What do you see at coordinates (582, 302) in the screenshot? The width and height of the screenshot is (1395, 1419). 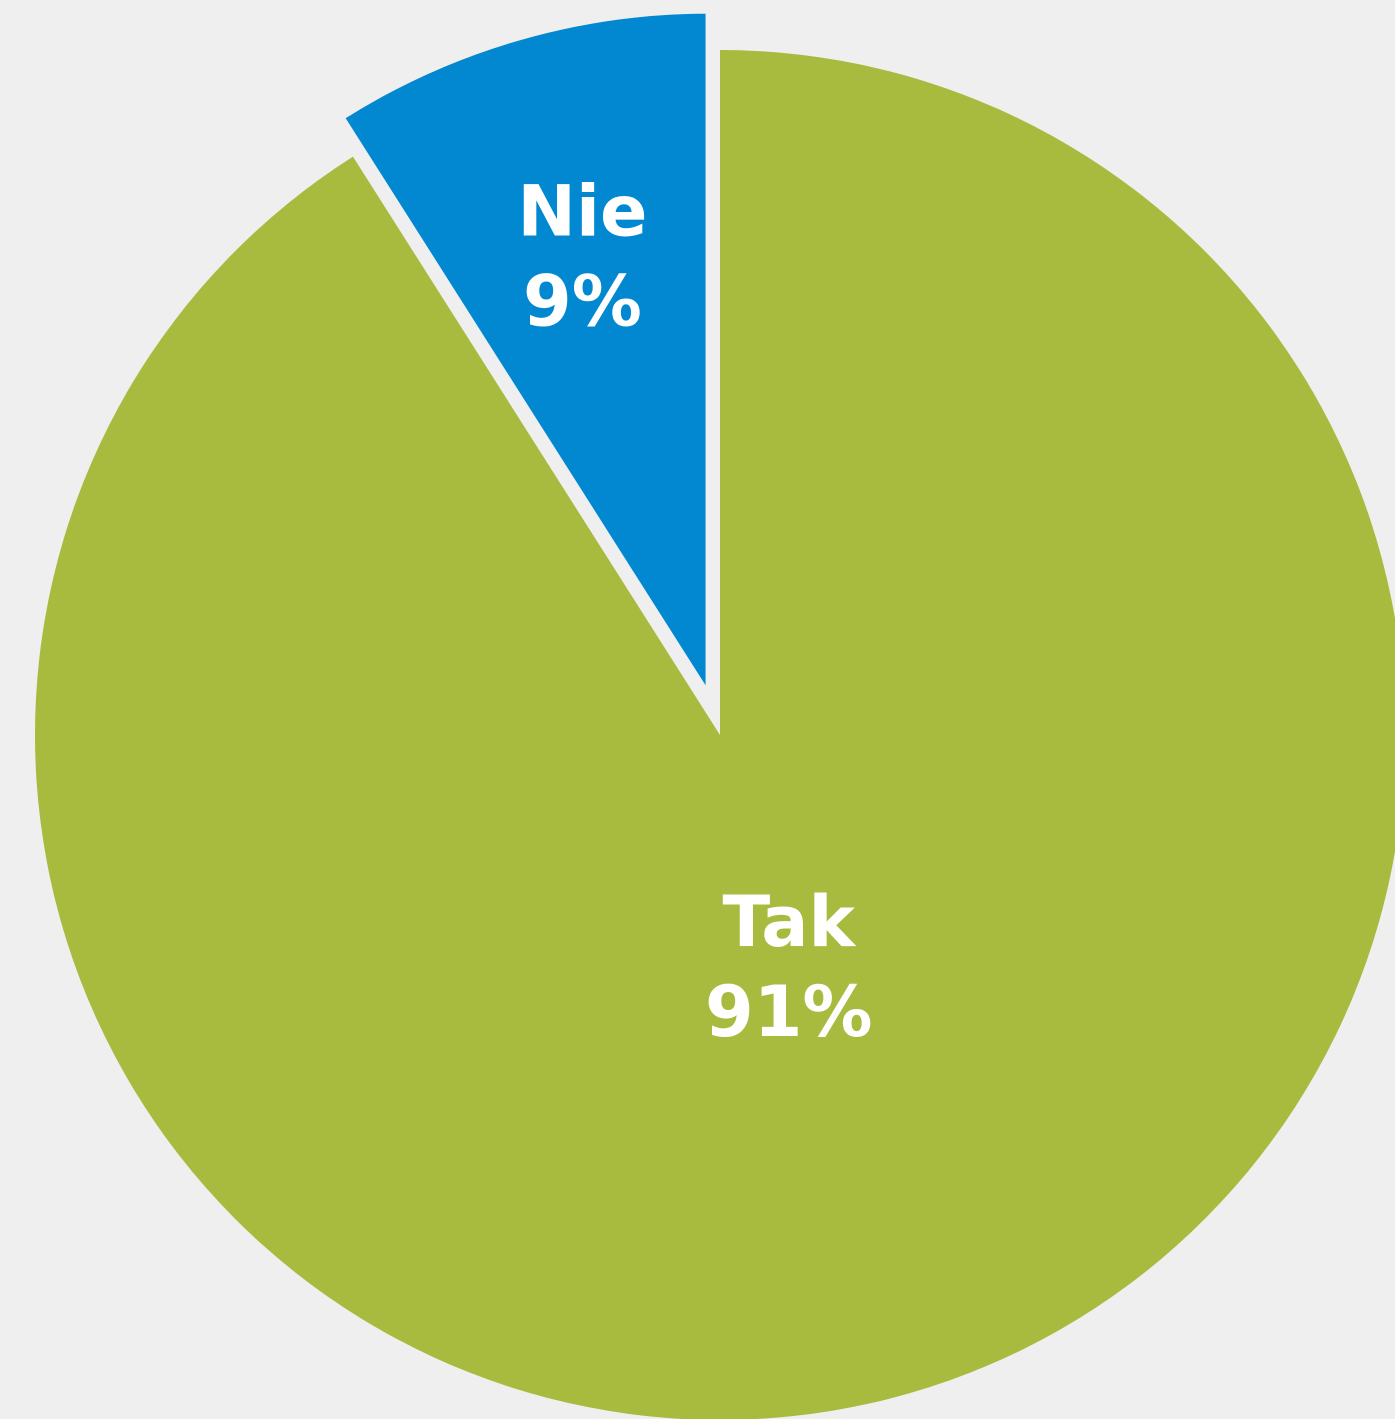 I see `slice-value-label: 9%` at bounding box center [582, 302].